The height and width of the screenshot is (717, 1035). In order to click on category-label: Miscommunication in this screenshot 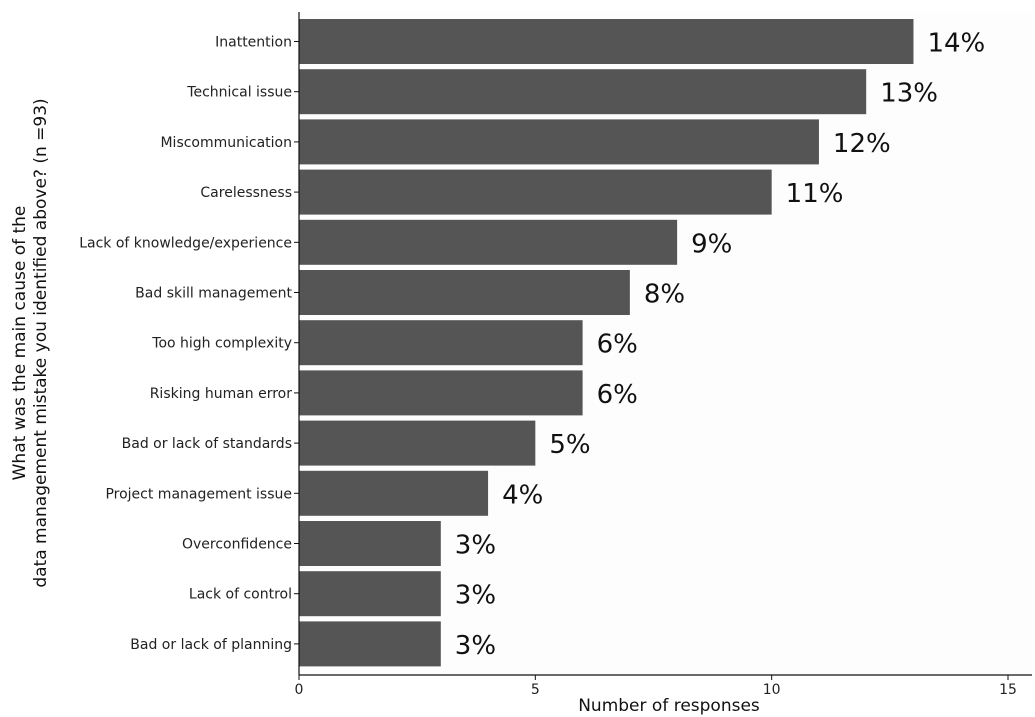, I will do `click(226, 143)`.